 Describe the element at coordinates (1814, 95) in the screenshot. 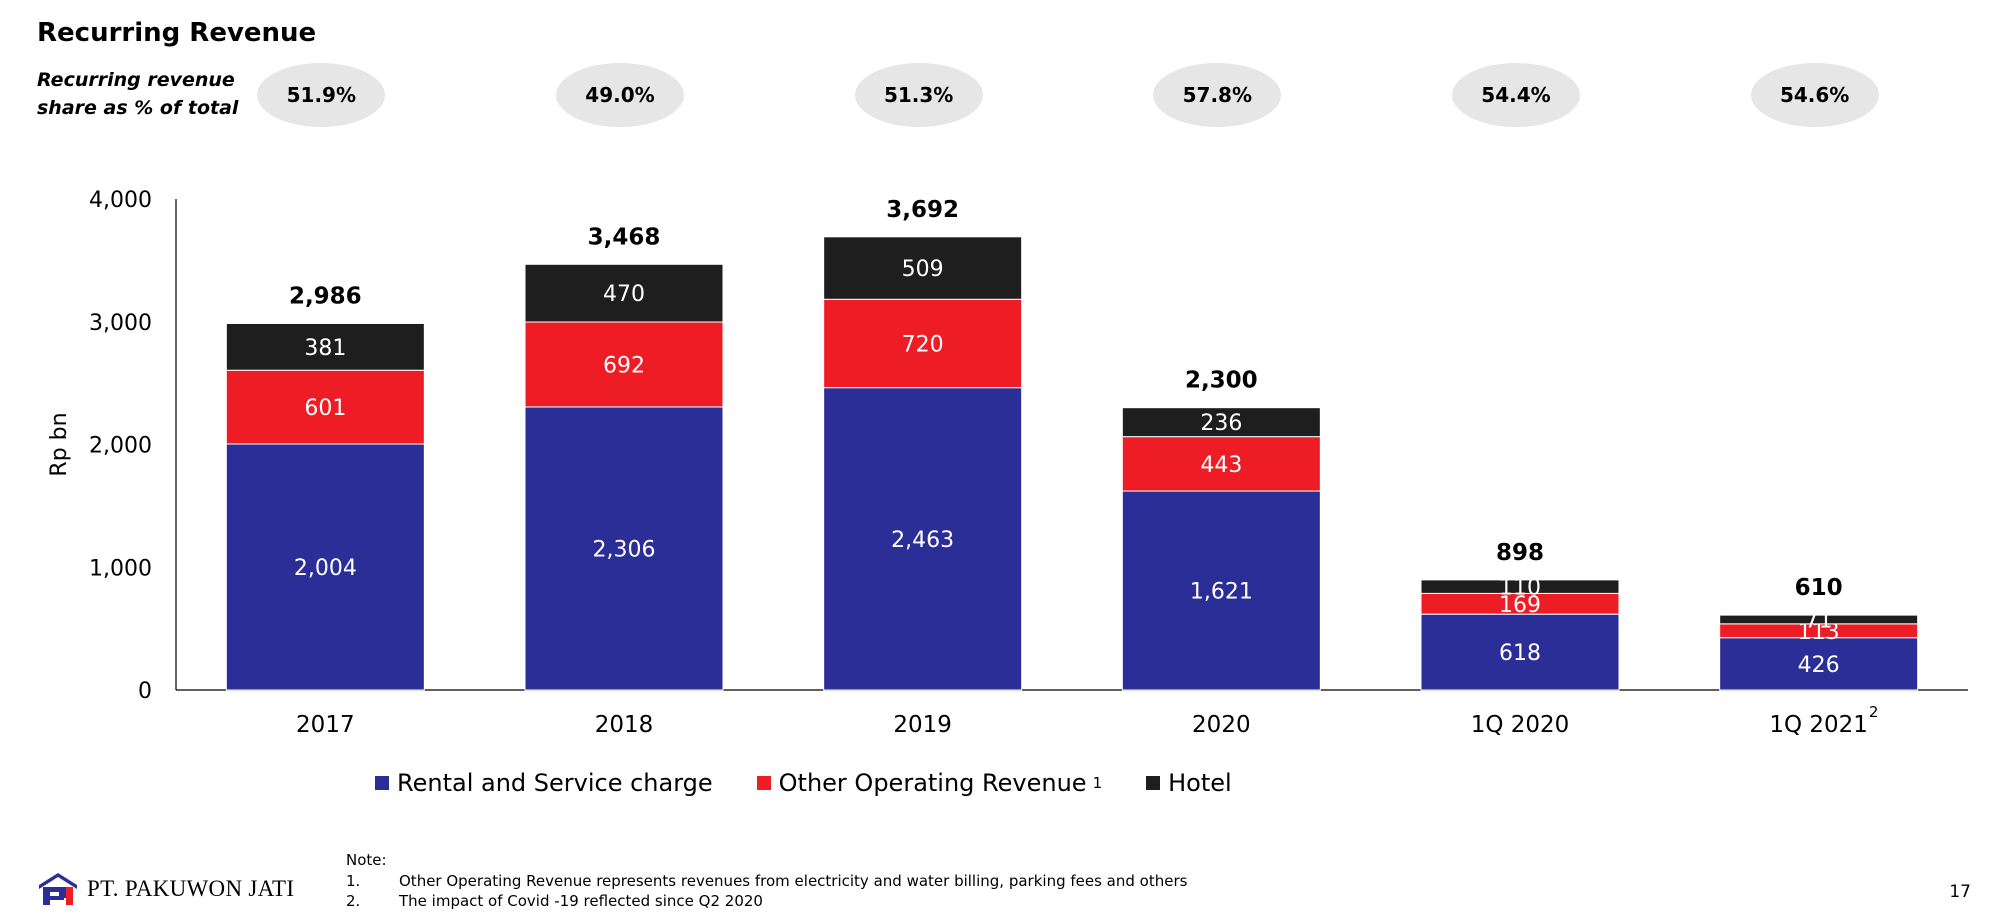

I see `share-bubble: 54.6%` at that location.